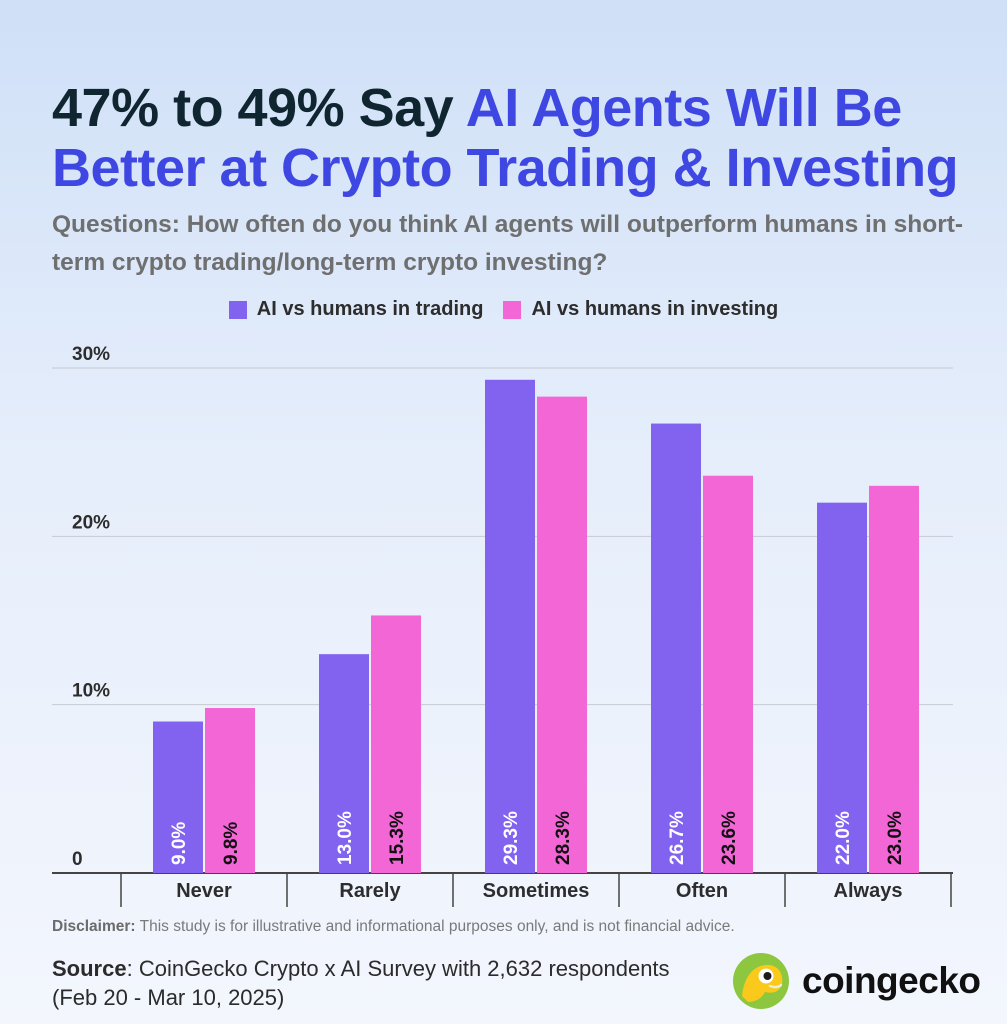 This screenshot has height=1024, width=1007. I want to click on bar-often-trading, so click(676, 648).